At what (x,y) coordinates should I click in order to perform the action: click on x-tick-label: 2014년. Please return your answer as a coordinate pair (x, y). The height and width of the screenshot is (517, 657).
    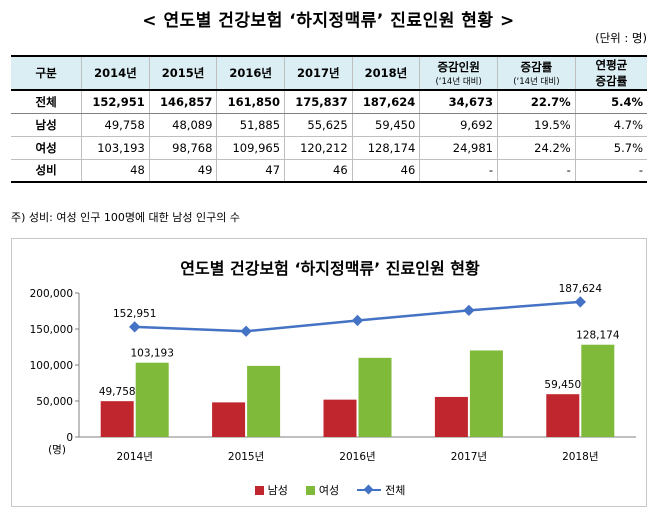
    Looking at the image, I should click on (135, 457).